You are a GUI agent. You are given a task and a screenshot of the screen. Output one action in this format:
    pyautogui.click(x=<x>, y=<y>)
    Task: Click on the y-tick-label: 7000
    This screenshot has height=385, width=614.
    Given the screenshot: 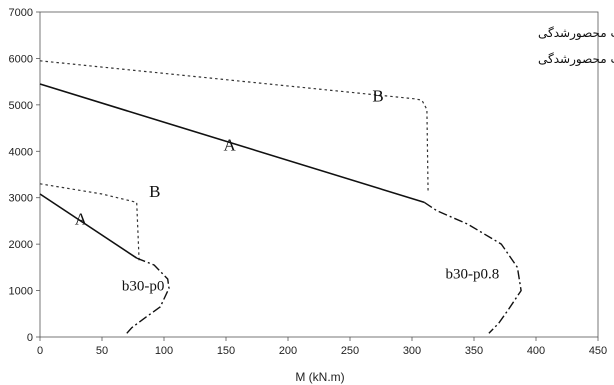 What is the action you would take?
    pyautogui.click(x=21, y=13)
    